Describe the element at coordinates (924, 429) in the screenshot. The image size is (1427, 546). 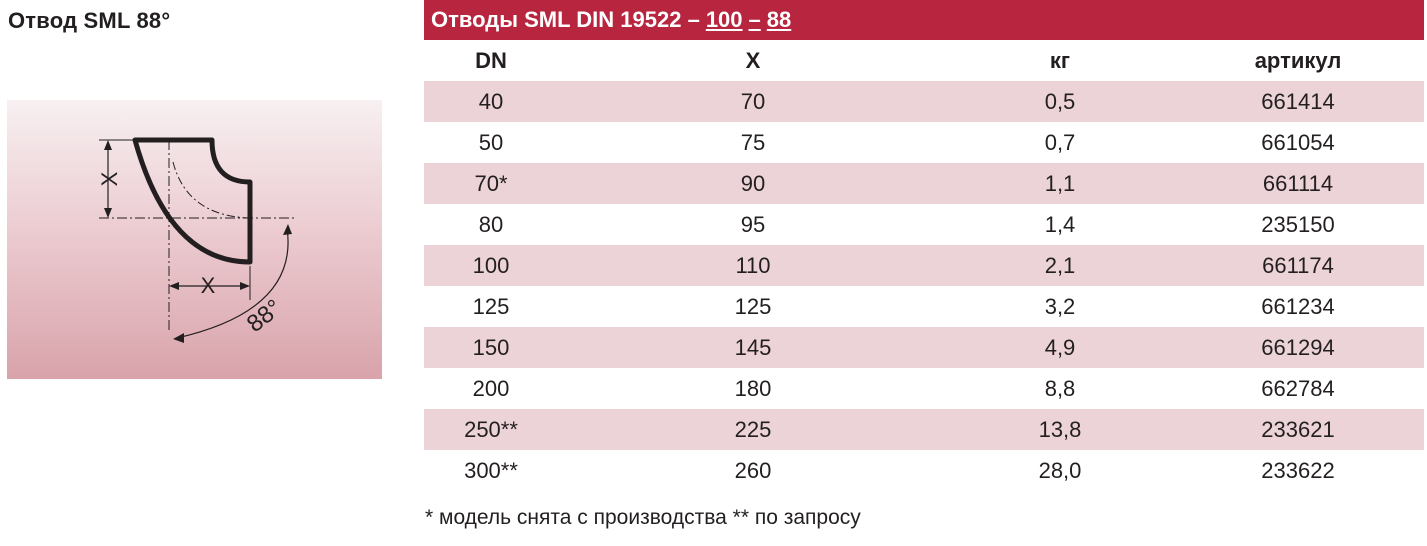
I see `table-row: 250** 225 13,8 233621` at that location.